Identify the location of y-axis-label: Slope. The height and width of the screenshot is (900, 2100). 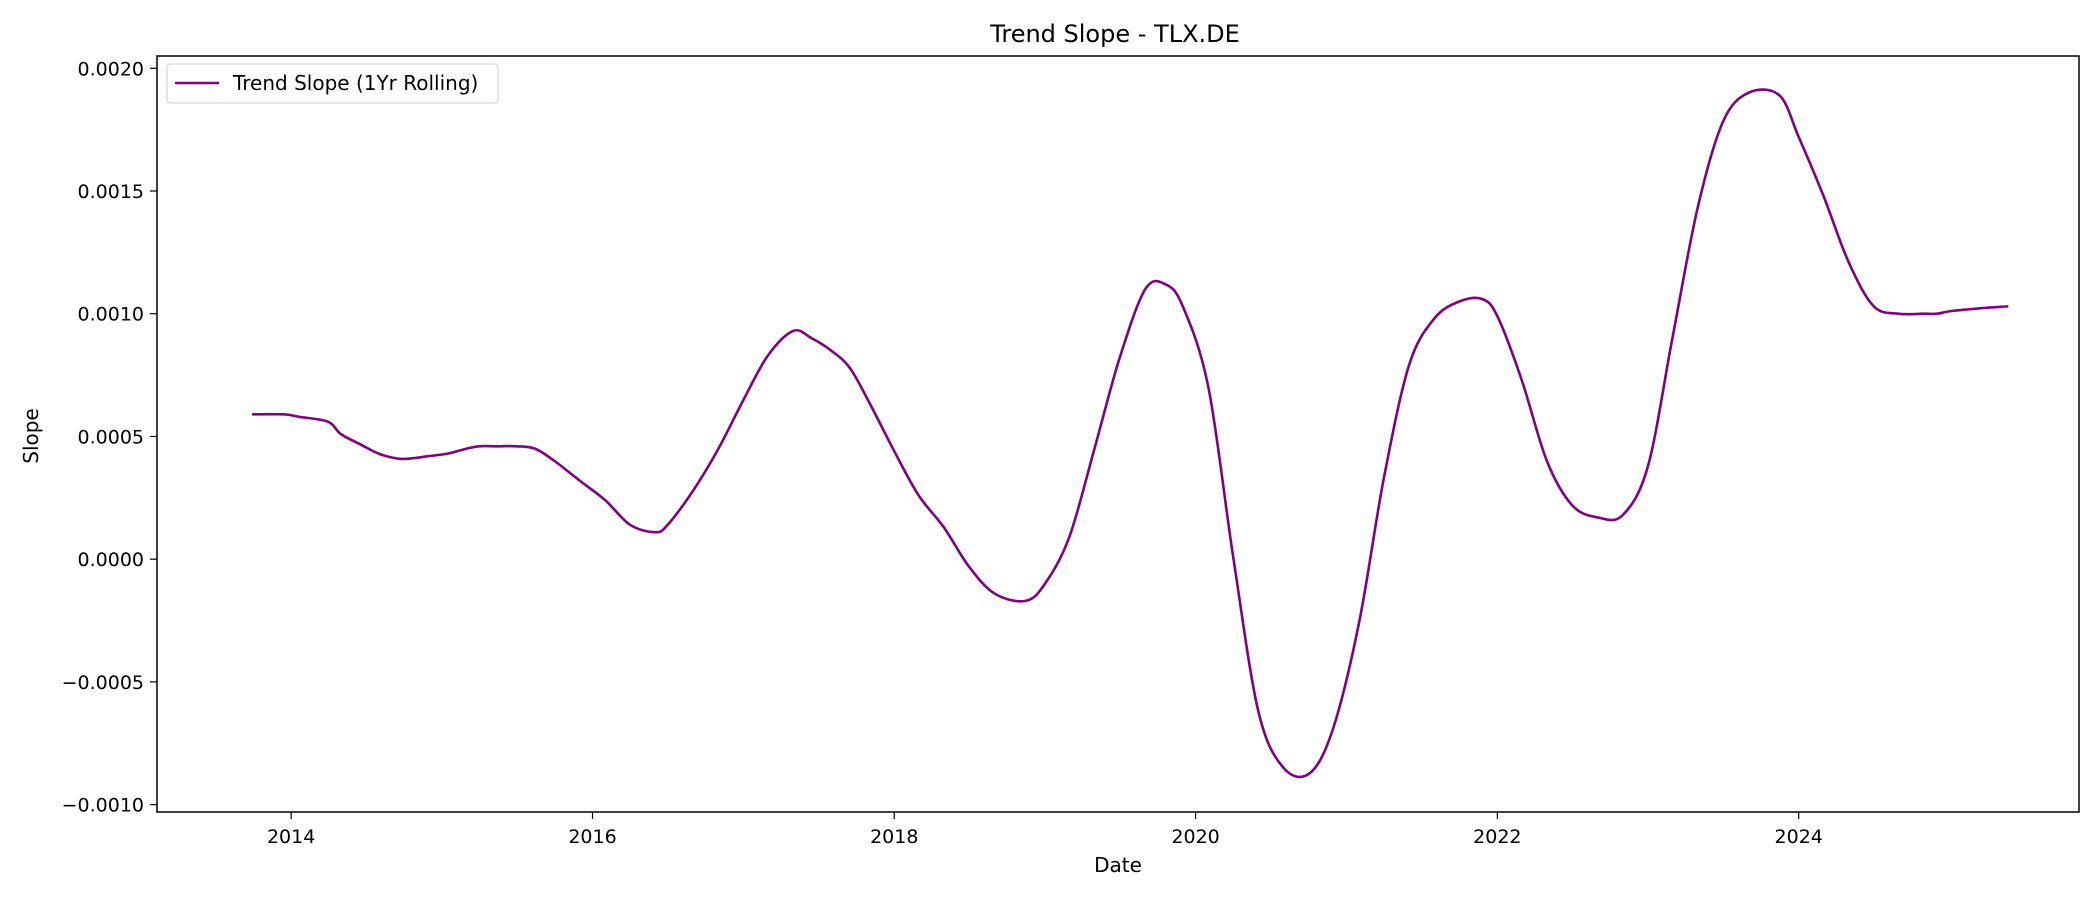
(31, 436).